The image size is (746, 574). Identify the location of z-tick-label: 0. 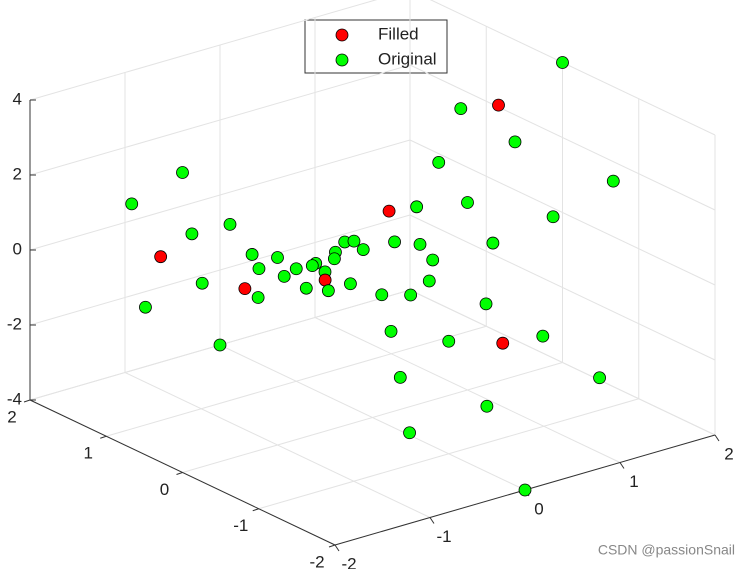
(17, 248).